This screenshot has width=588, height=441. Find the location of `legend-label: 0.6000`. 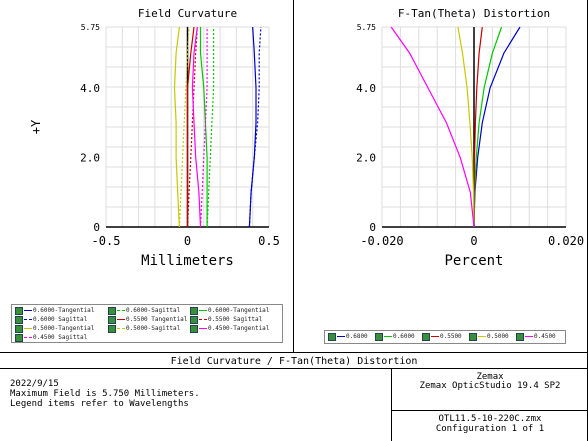

legend-label: 0.6000 is located at coordinates (404, 336).